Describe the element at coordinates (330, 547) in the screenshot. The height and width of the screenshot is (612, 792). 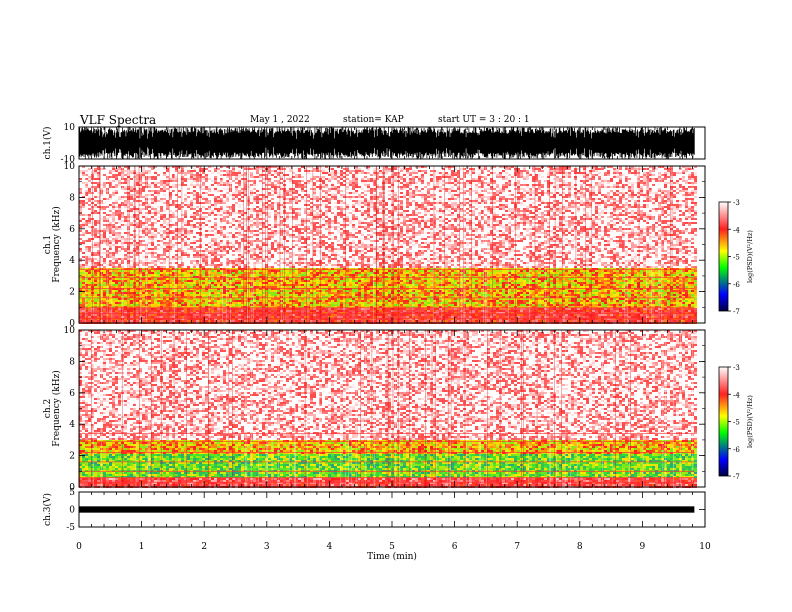
I see `x-tick-label: 4` at that location.